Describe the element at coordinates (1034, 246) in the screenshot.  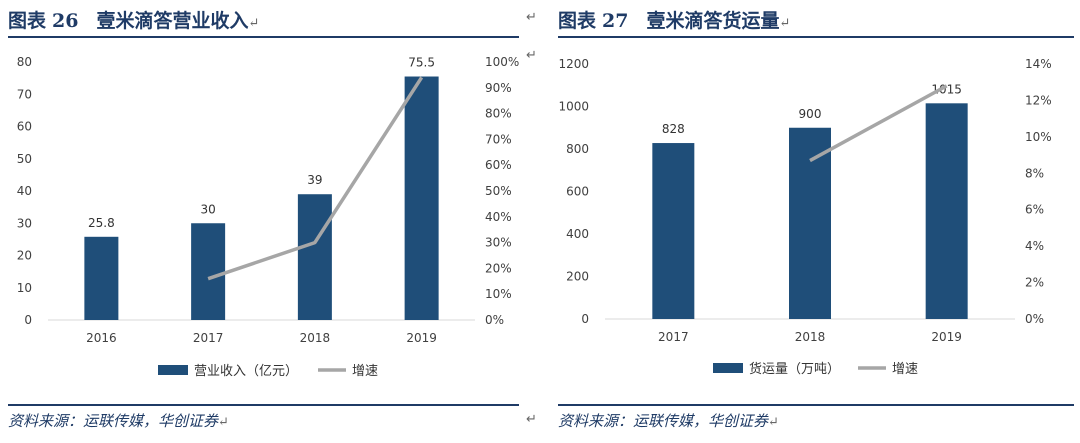
I see `y2-tick-label: 4%` at that location.